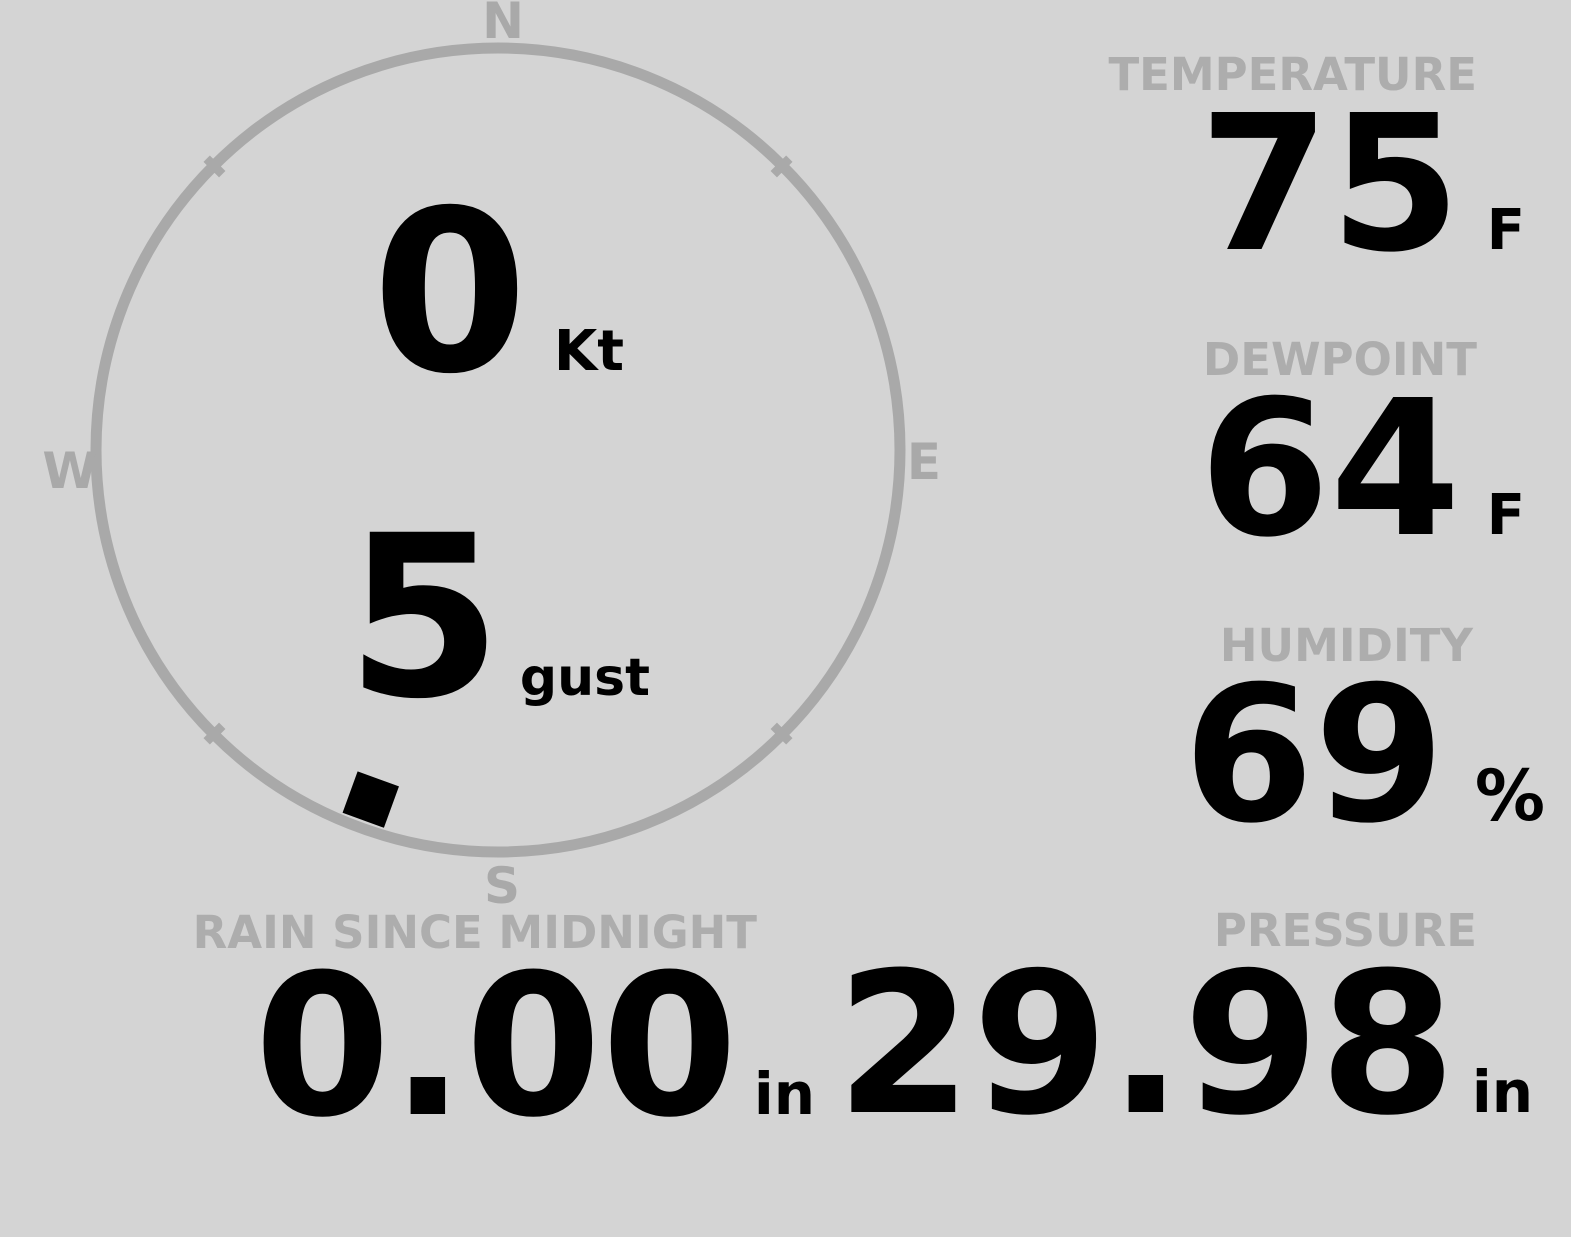  Describe the element at coordinates (70, 471) in the screenshot. I see `compass-label-west: W` at that location.